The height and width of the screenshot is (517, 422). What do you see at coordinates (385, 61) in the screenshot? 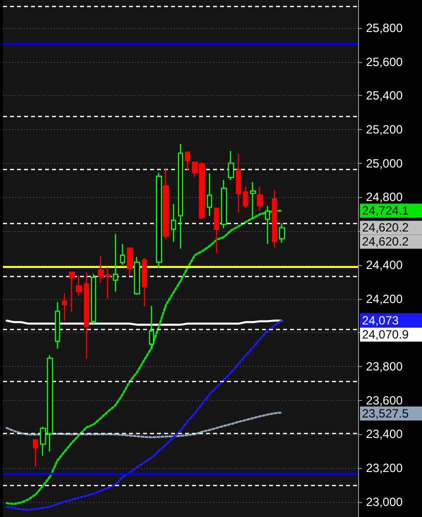
I see `y-tick-label: 25,600` at bounding box center [385, 61].